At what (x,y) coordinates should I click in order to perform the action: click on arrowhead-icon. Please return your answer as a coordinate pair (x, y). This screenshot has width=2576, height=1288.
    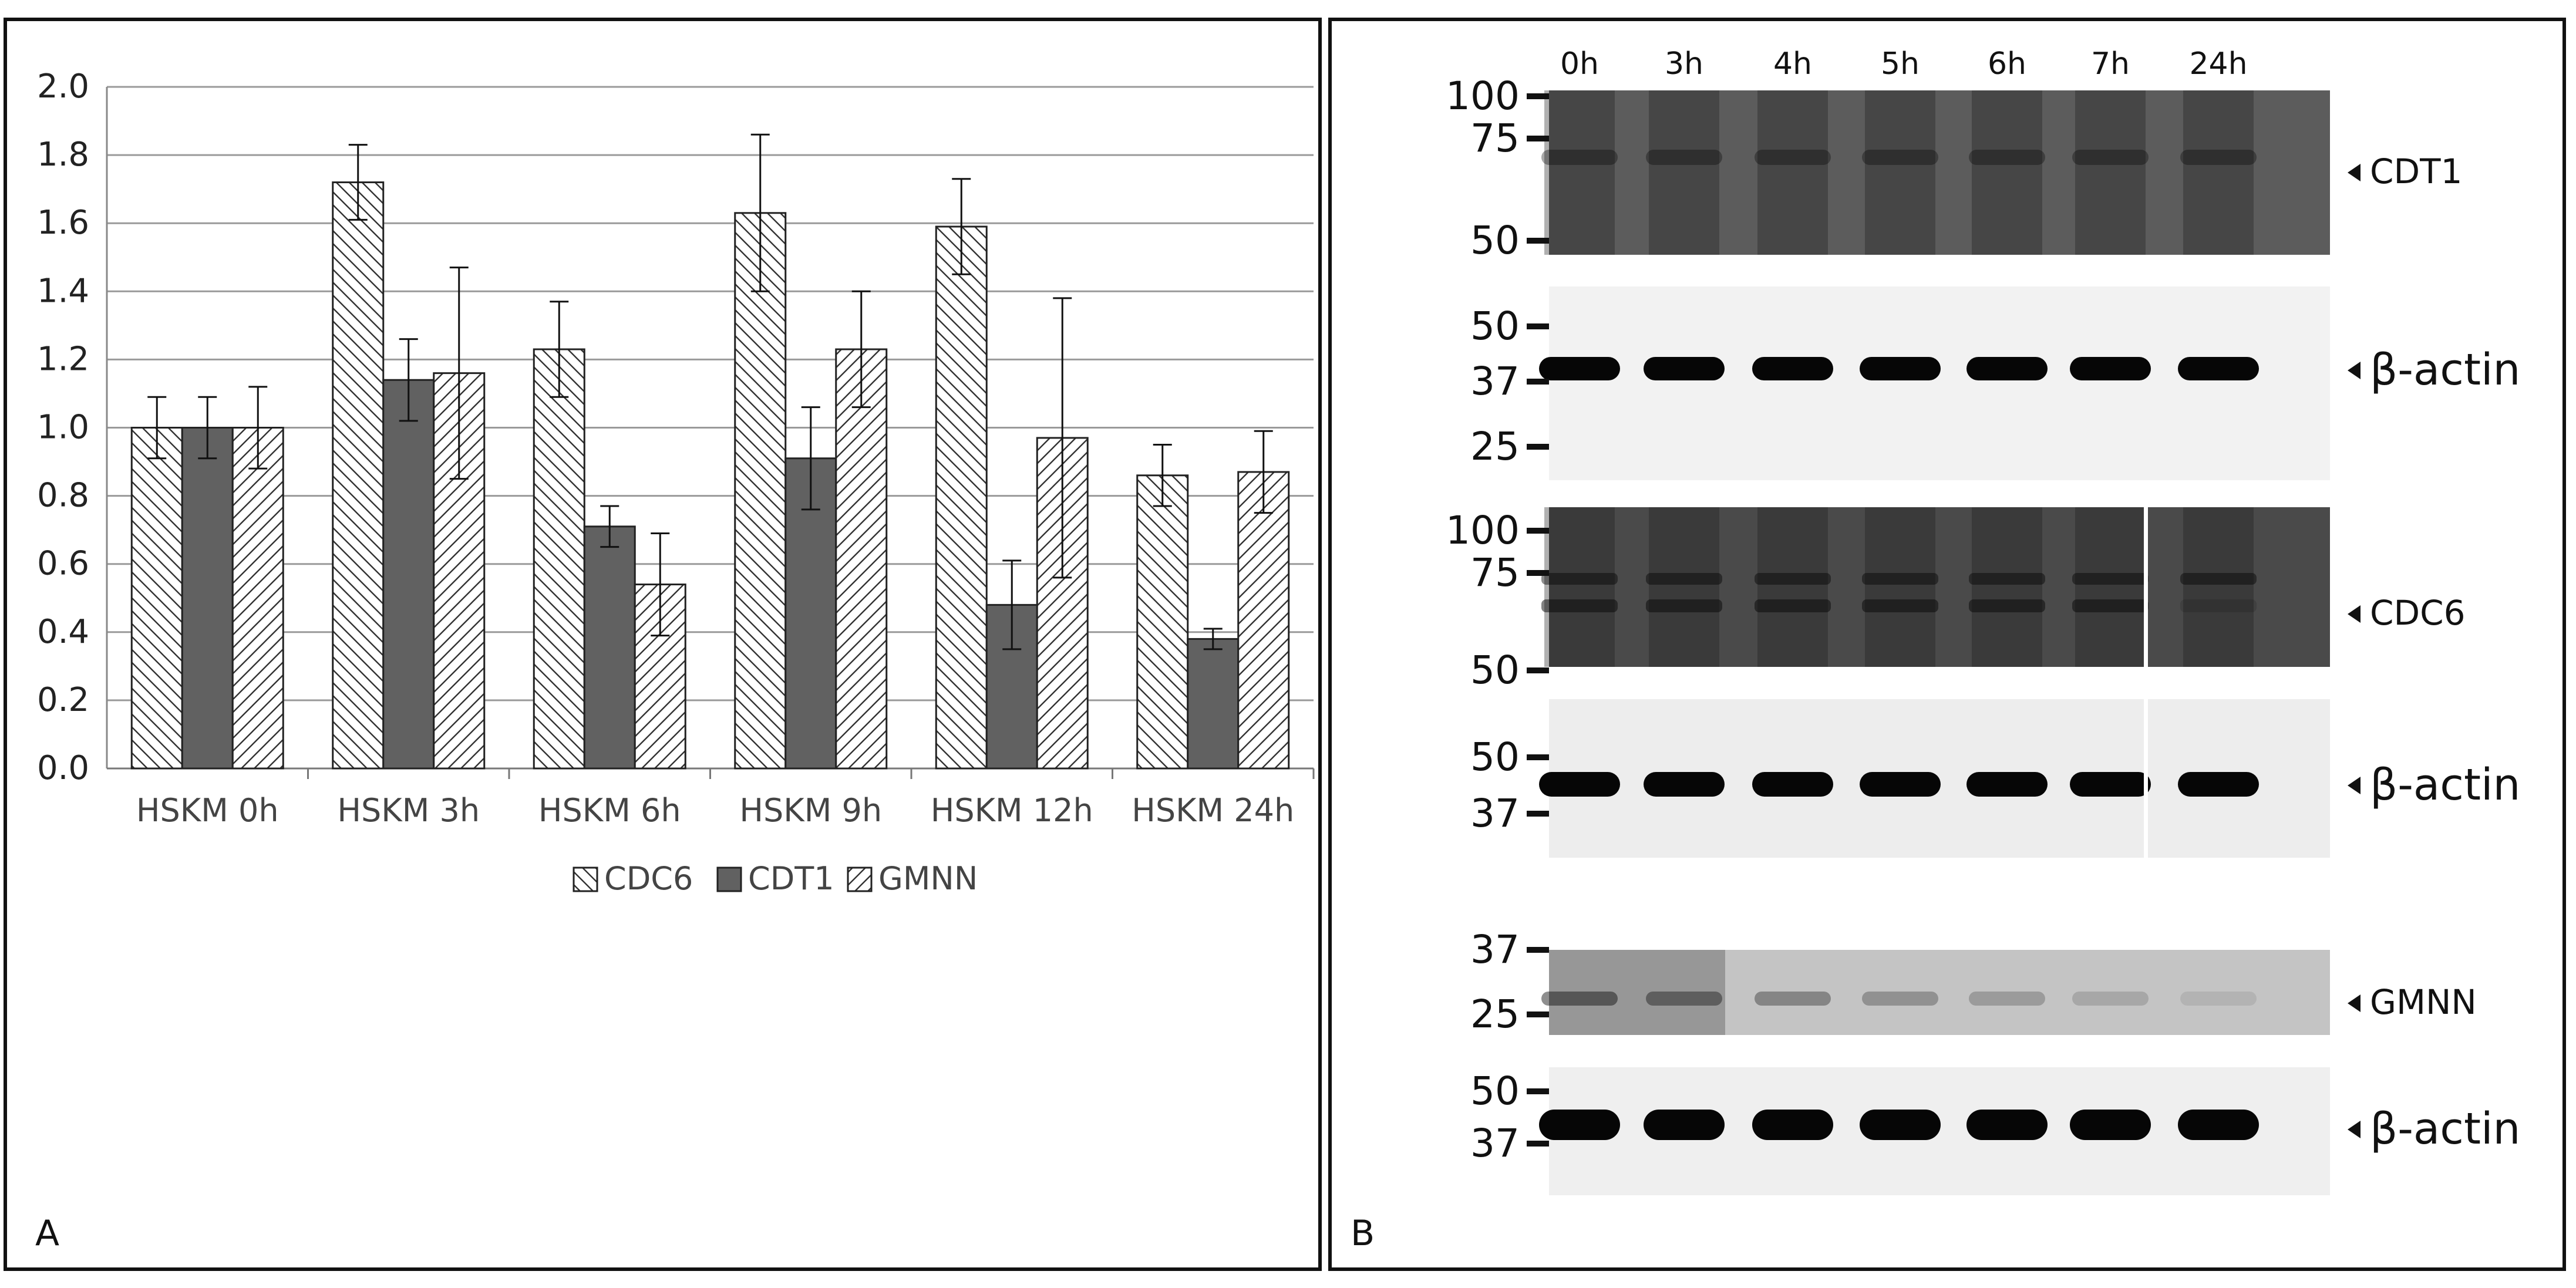
    Looking at the image, I should click on (2354, 1129).